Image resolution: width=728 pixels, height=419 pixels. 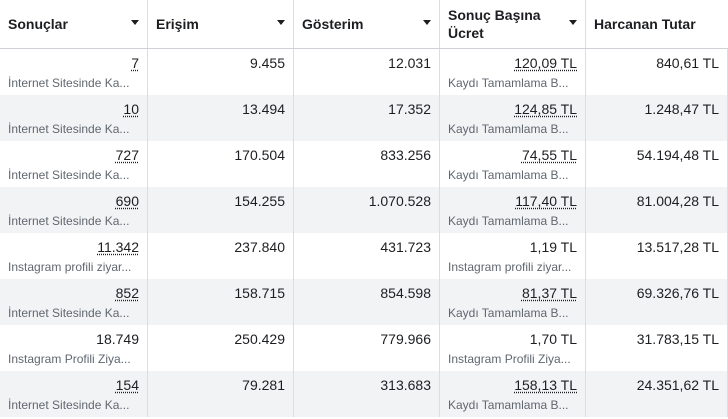 What do you see at coordinates (263, 109) in the screenshot?
I see `reach-cell-value: 13.494` at bounding box center [263, 109].